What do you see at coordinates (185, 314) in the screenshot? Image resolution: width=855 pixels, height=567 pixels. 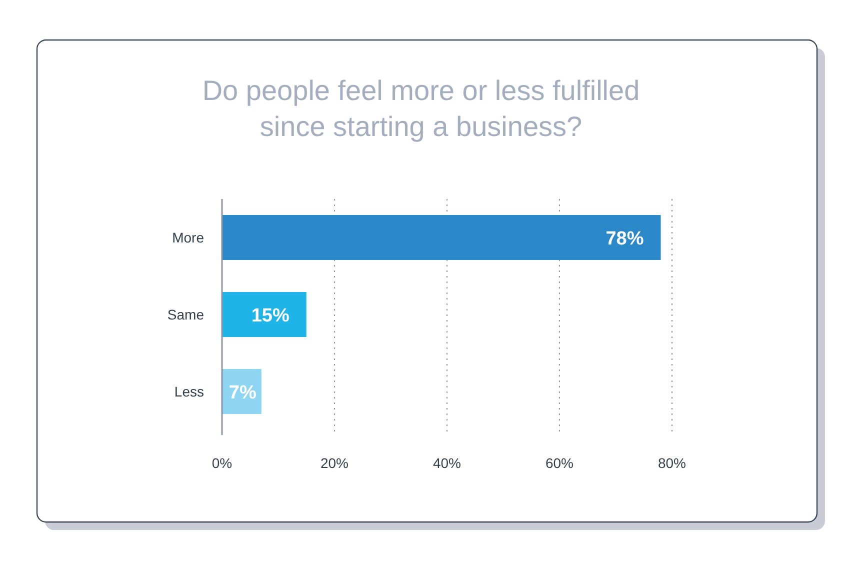 I see `y-tick-label: Same` at bounding box center [185, 314].